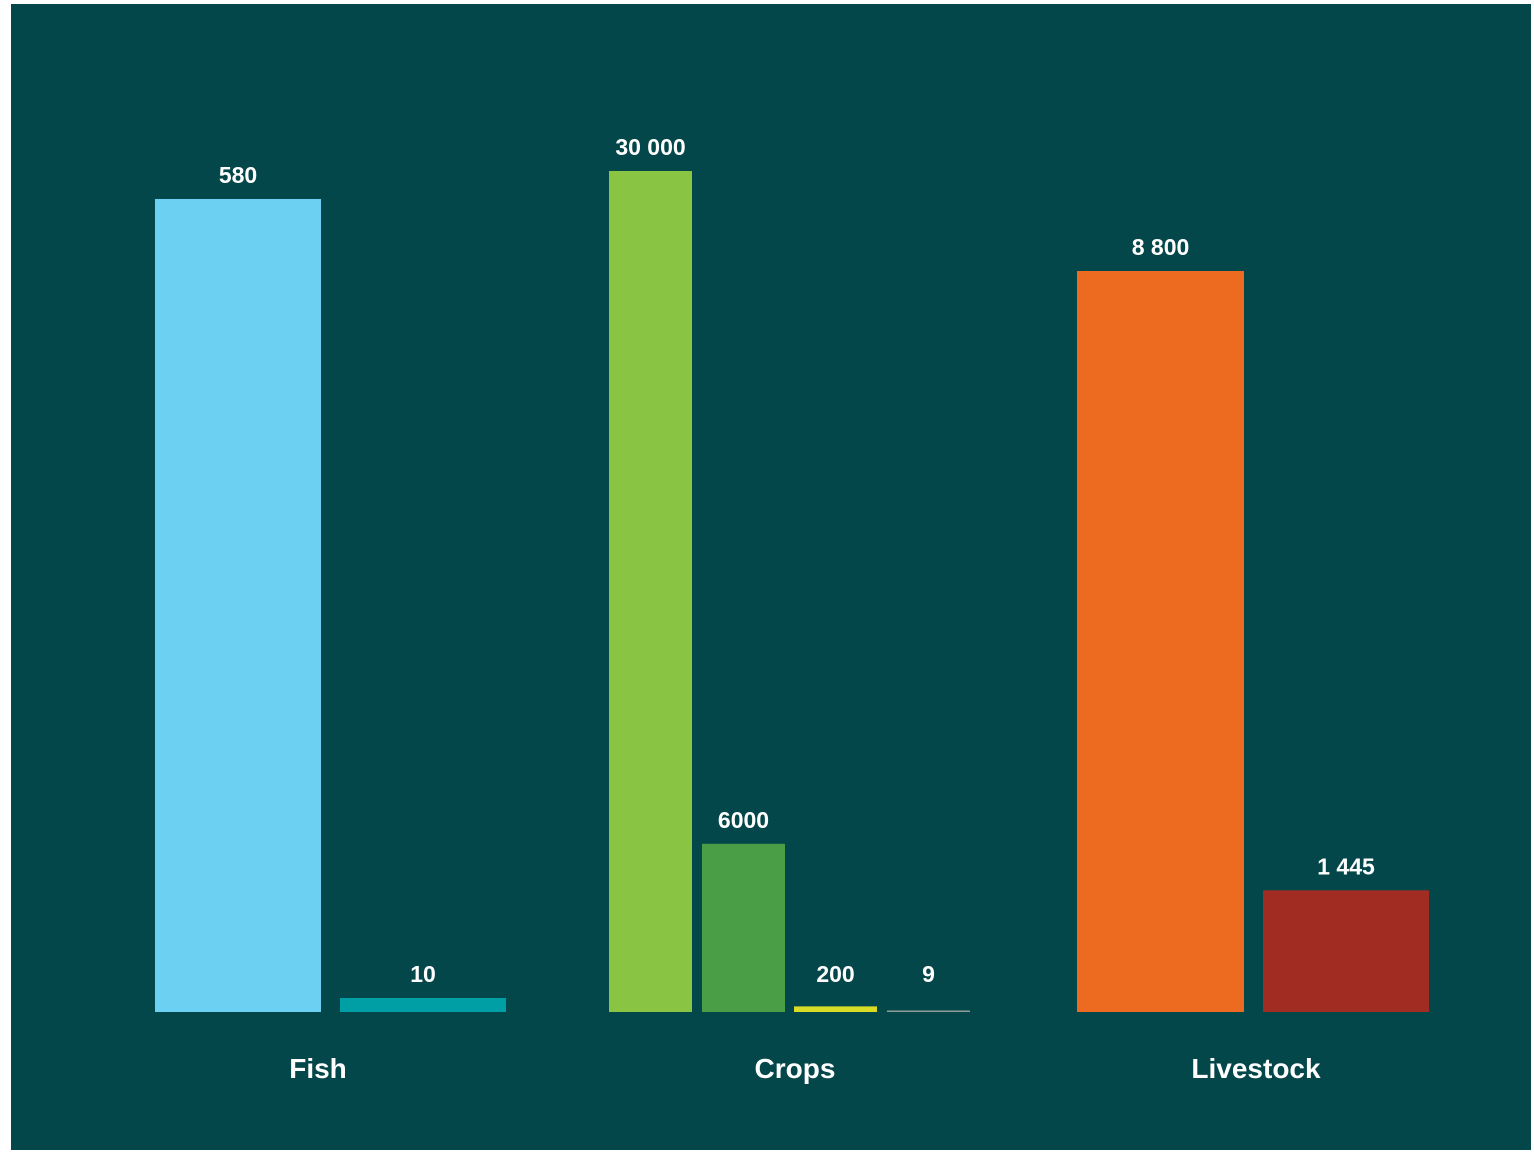 The width and height of the screenshot is (1534, 1154). Describe the element at coordinates (1256, 1068) in the screenshot. I see `group-label: Livestock` at that location.